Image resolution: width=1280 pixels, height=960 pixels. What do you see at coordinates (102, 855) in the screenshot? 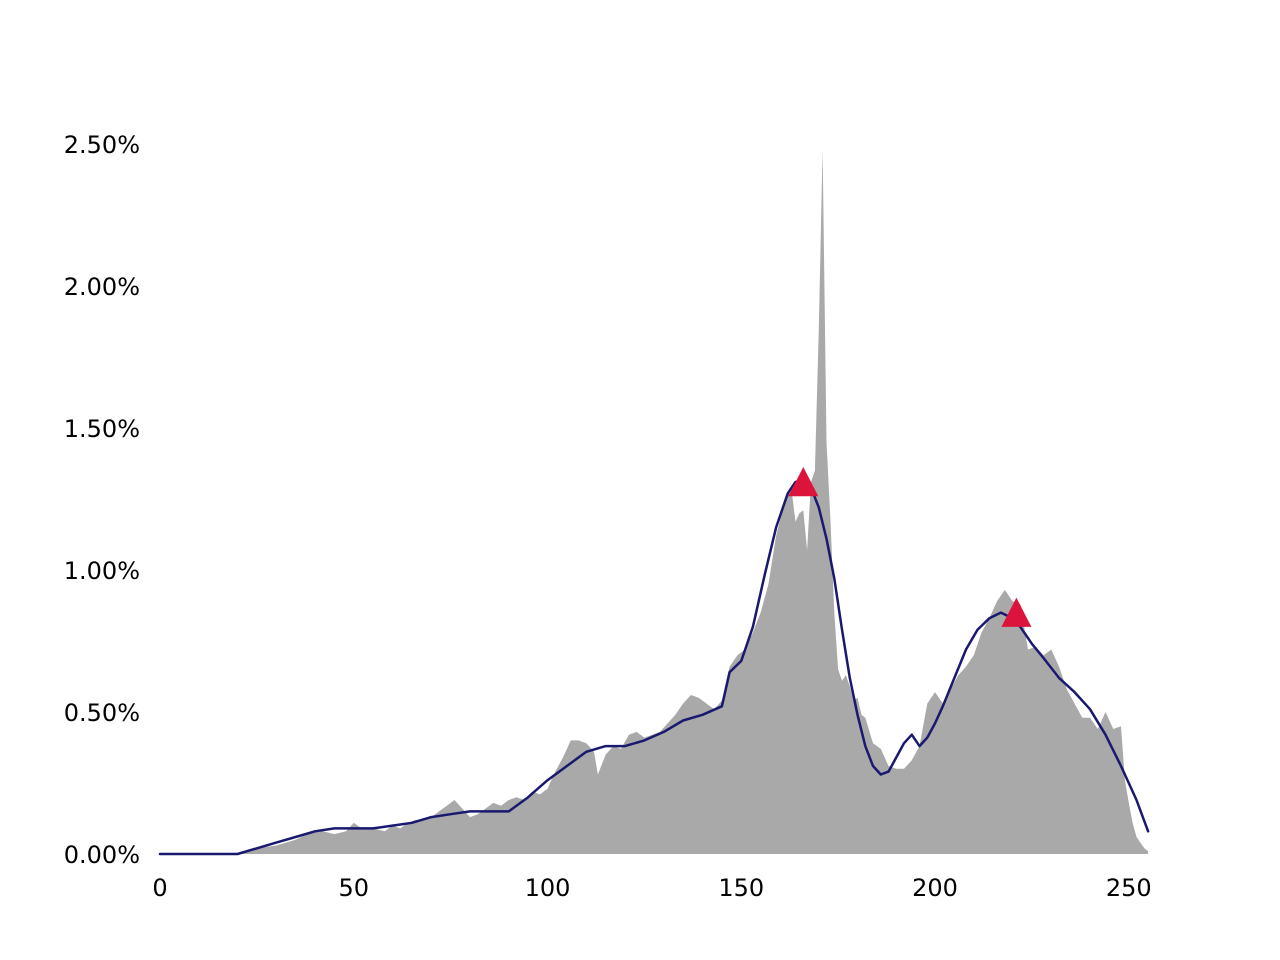
I see `y-tick-label: 0.00%` at bounding box center [102, 855].